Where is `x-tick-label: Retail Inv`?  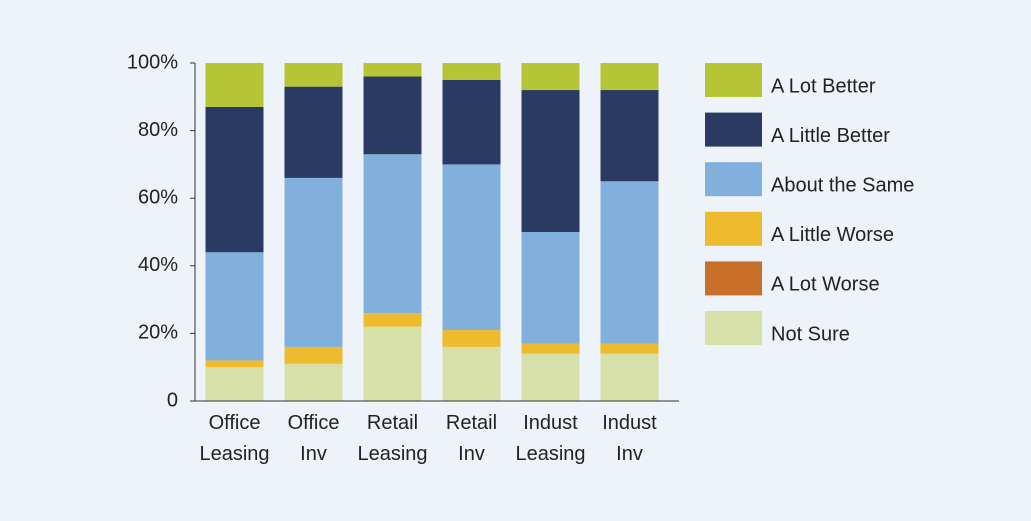 x-tick-label: Retail Inv is located at coordinates (471, 438).